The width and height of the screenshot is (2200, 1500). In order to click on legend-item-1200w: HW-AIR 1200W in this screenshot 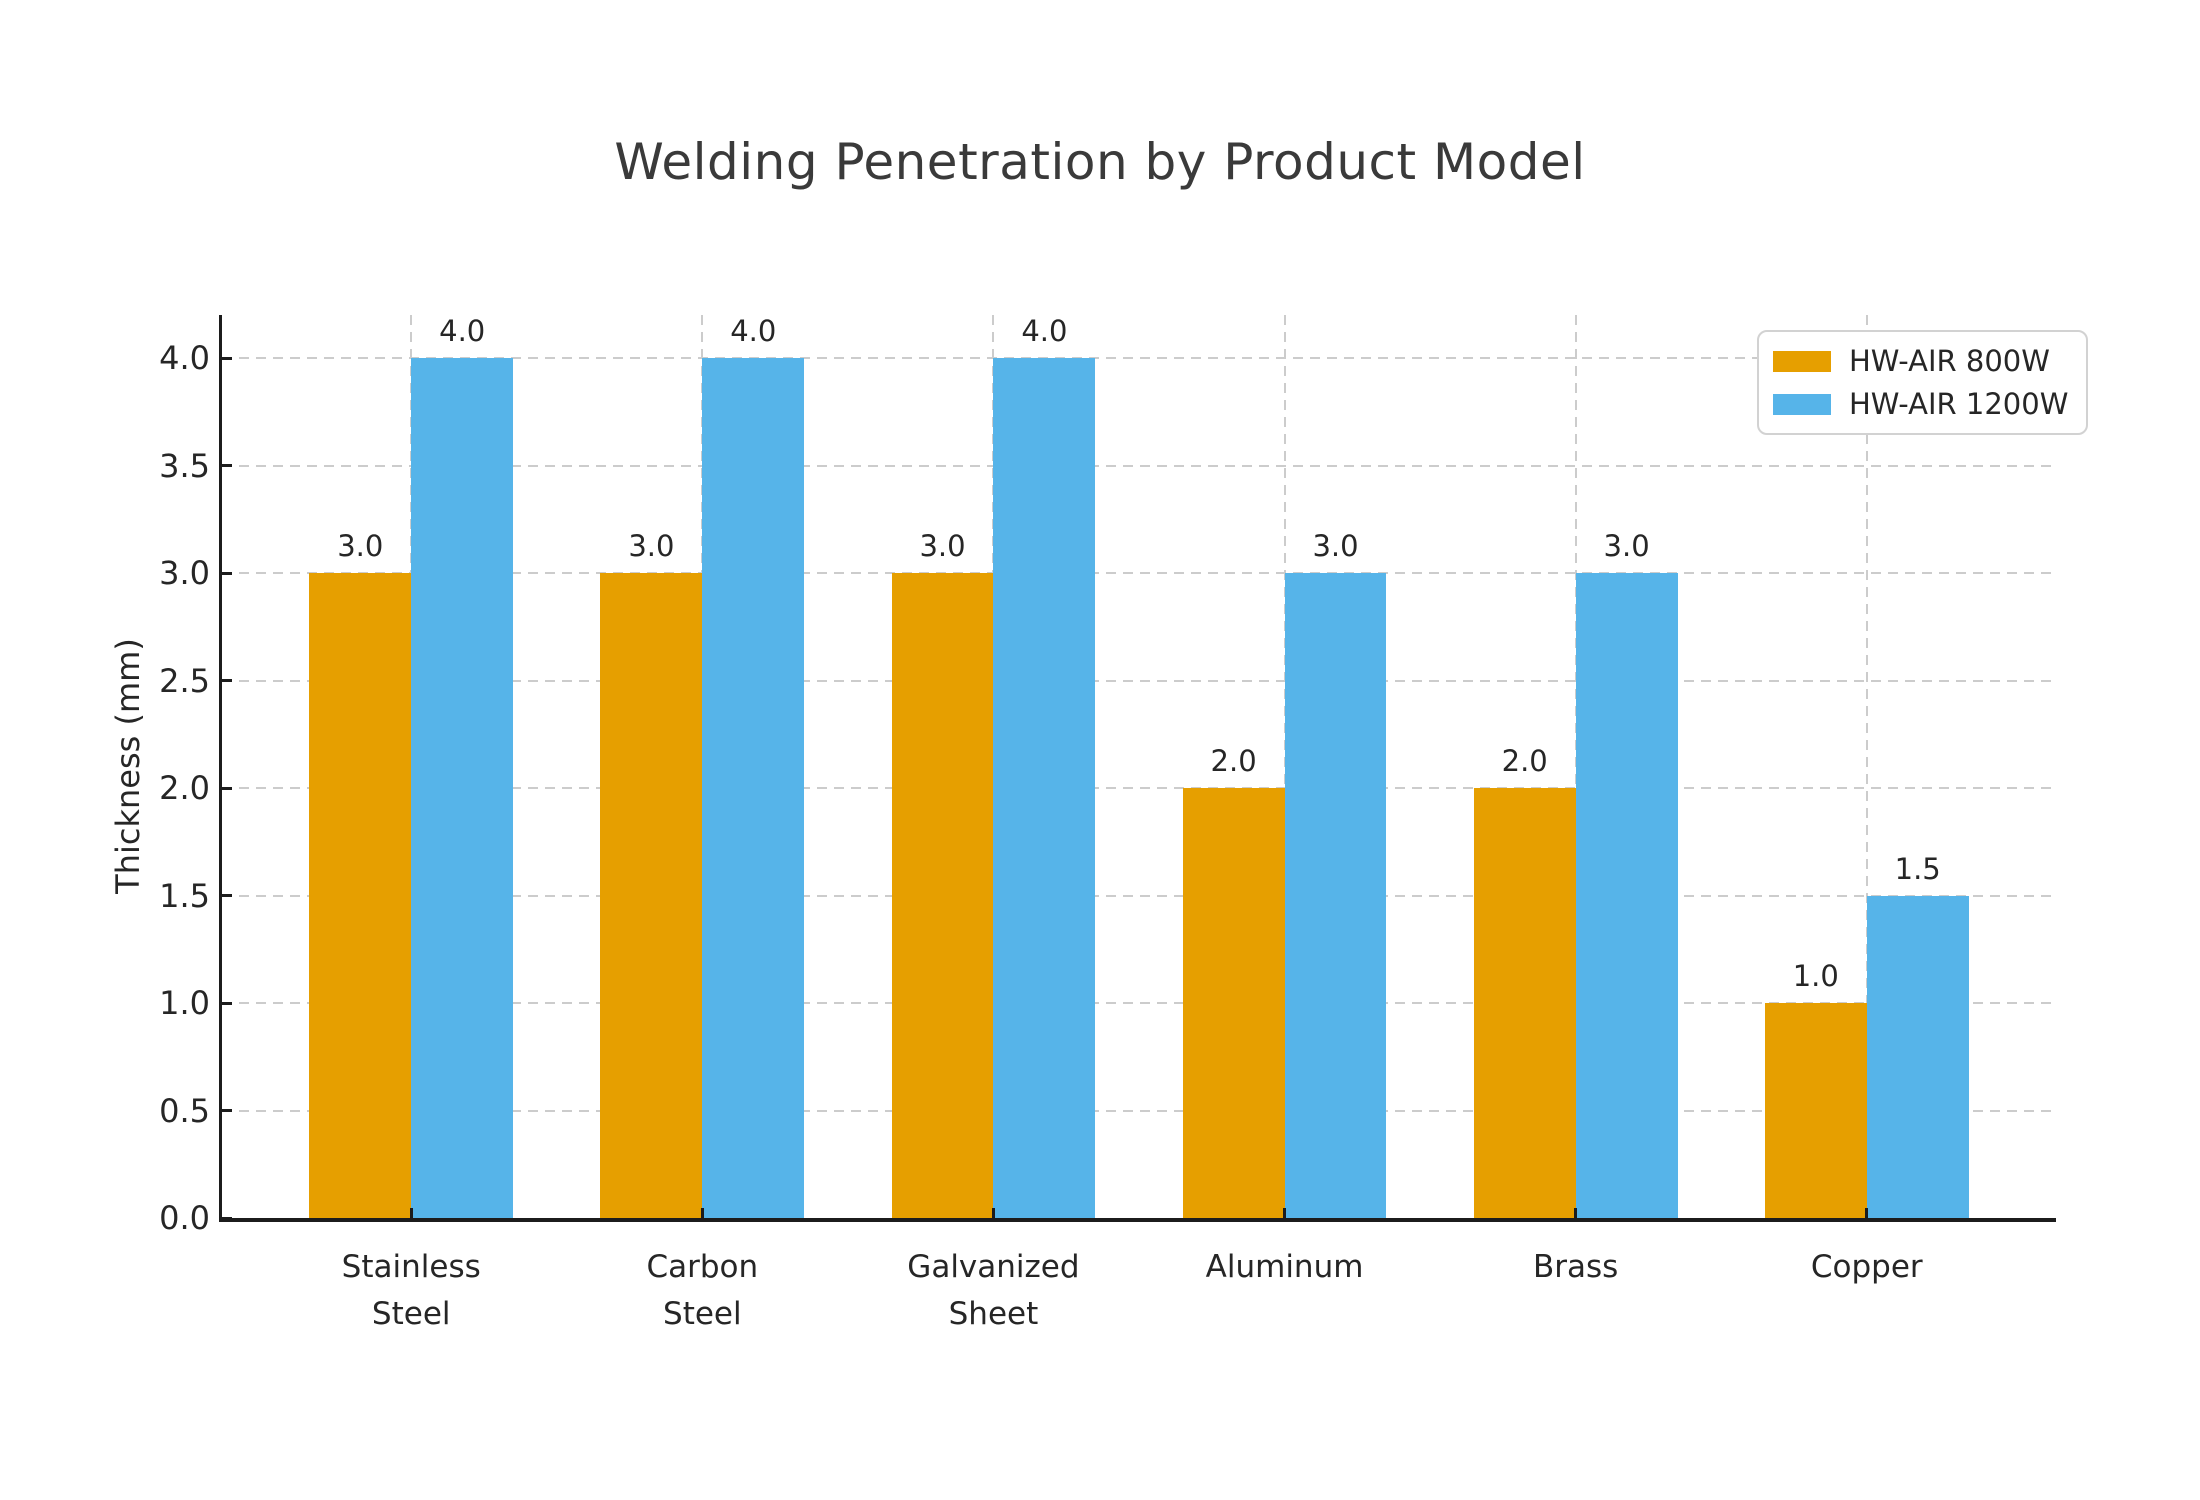, I will do `click(1920, 404)`.